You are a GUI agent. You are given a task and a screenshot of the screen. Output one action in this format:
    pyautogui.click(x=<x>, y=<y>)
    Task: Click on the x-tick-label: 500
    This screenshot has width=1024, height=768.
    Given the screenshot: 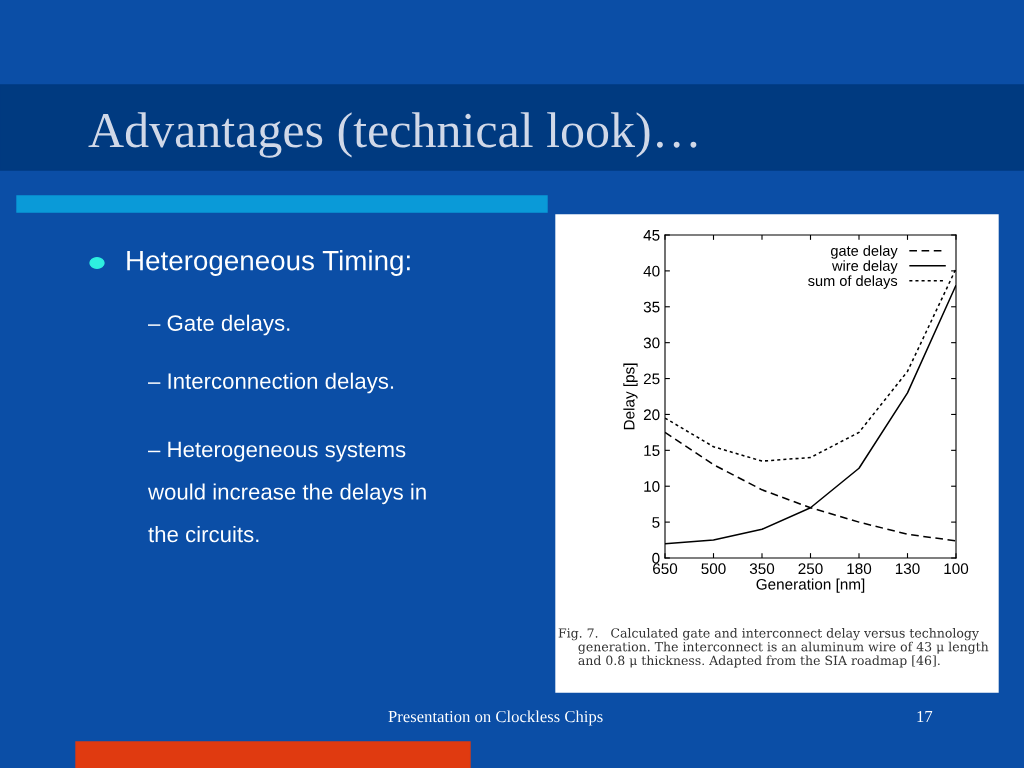 What is the action you would take?
    pyautogui.click(x=713, y=569)
    